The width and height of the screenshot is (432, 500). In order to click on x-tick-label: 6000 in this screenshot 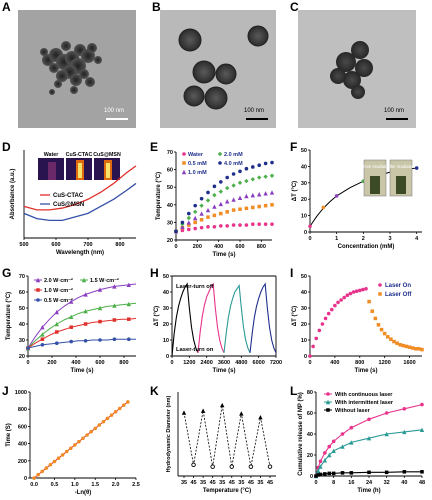, I will do `click(259, 363)`.